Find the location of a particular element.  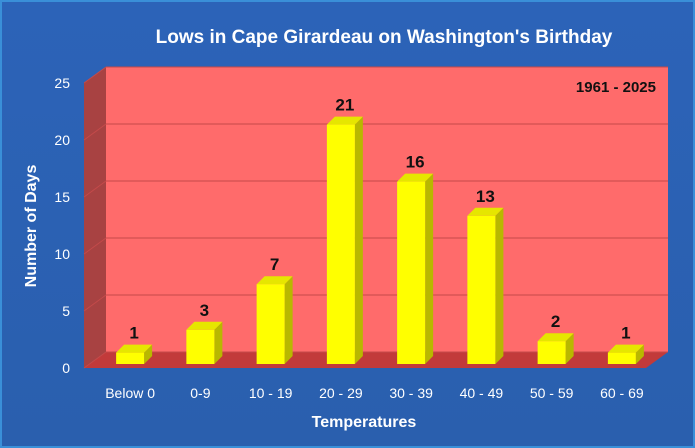

x-tick-label: 10 - 19 is located at coordinates (271, 393).